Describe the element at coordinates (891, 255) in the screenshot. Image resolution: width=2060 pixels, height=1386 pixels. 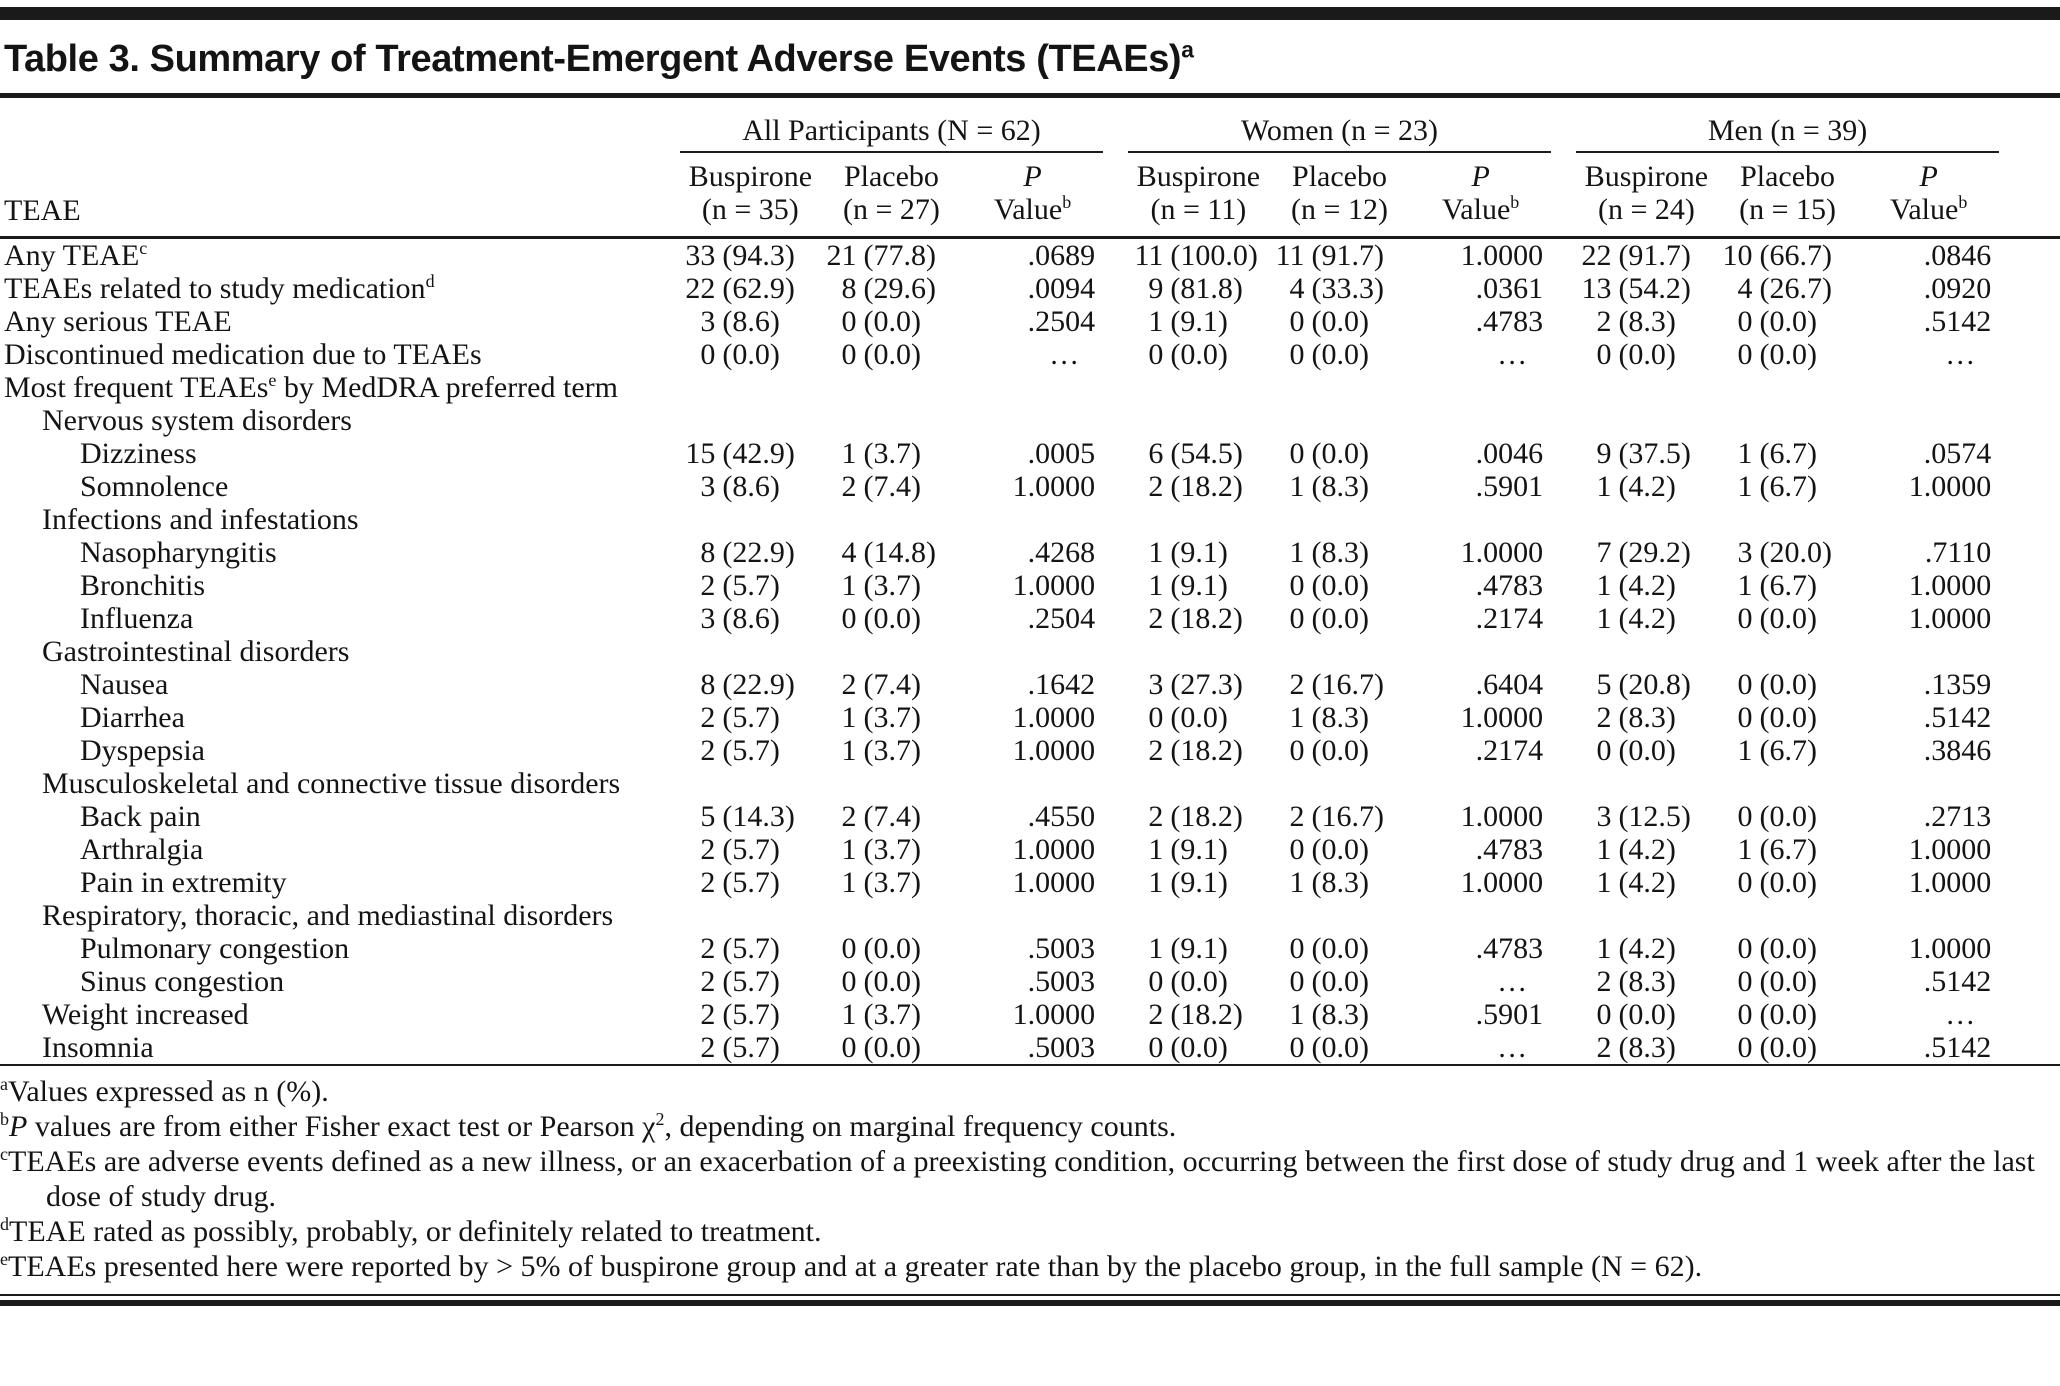
I see `value-pair: 21 (77.8)` at that location.